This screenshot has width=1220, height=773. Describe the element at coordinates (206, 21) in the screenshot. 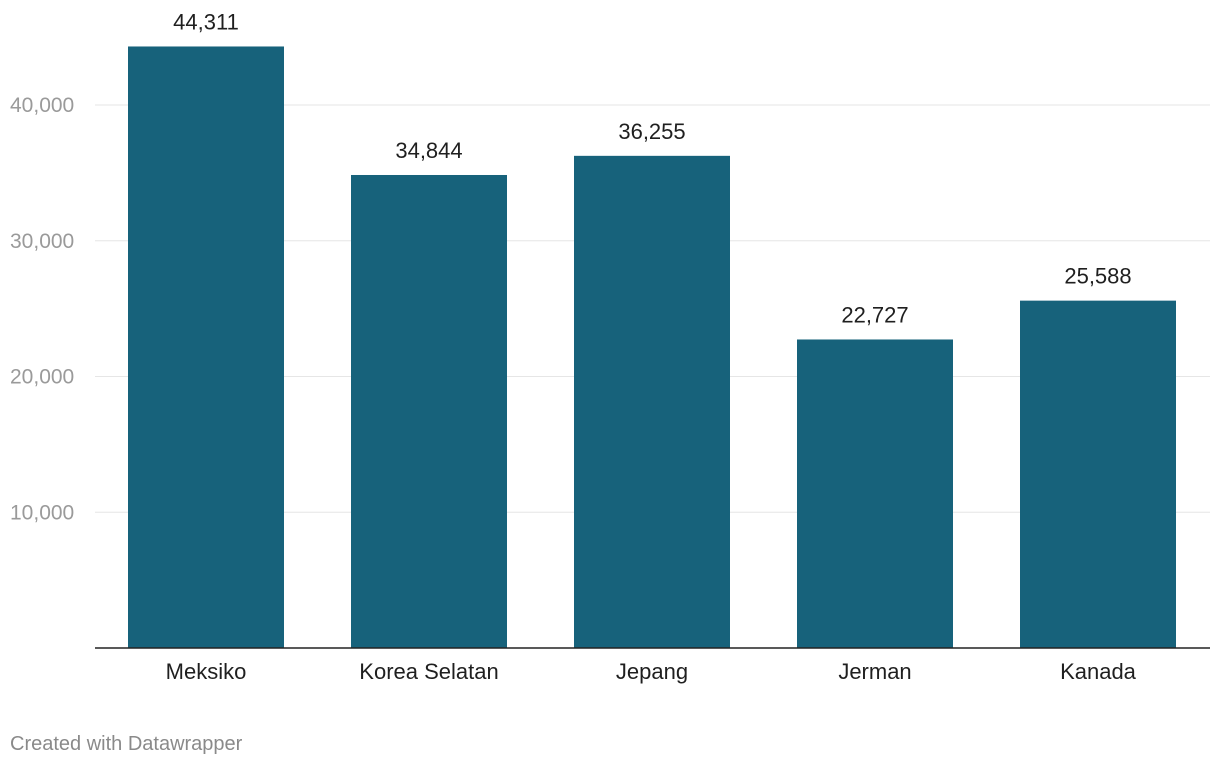

I see `data-label: 44,311` at that location.